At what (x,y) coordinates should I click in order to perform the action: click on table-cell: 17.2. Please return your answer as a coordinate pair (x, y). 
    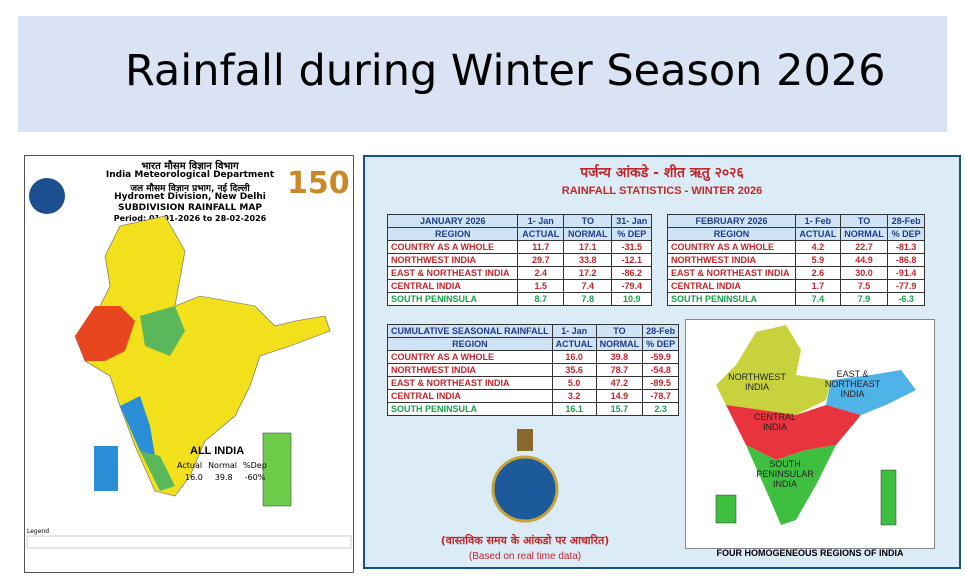
    Looking at the image, I should click on (588, 273).